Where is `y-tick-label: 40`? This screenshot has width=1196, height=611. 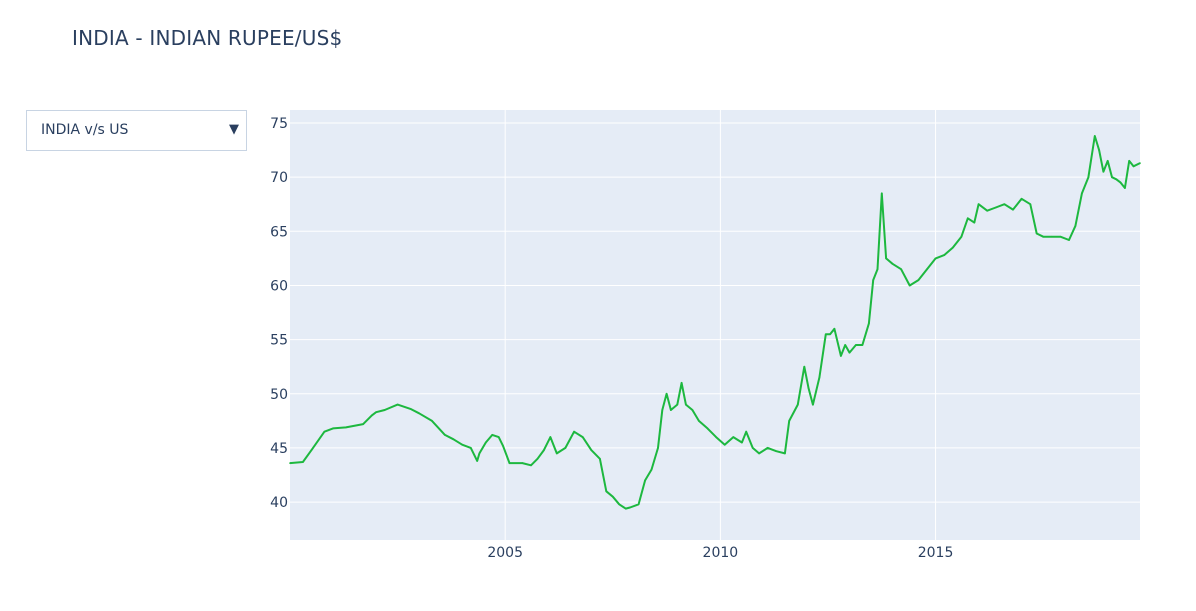 y-tick-label: 40 is located at coordinates (279, 503).